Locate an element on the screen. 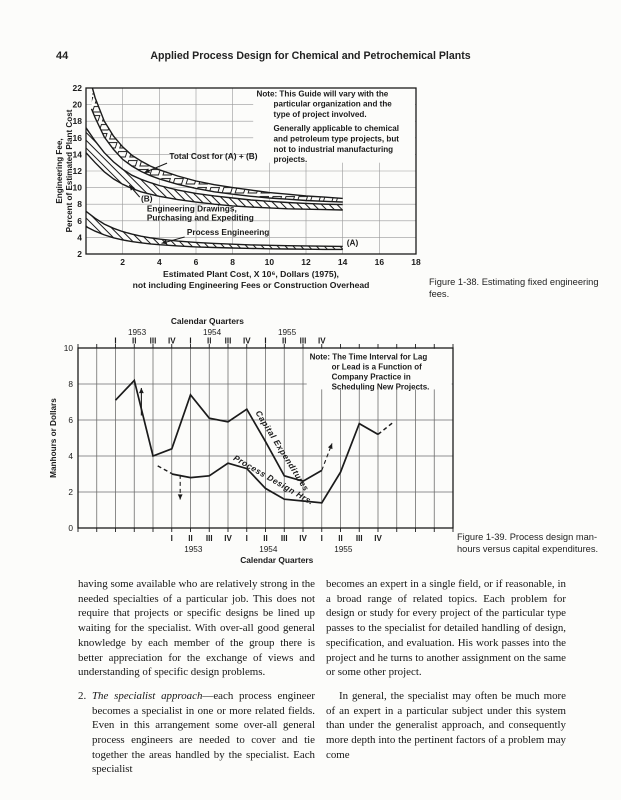  list-item-lead: The specialist approach is located at coordinates (147, 695).